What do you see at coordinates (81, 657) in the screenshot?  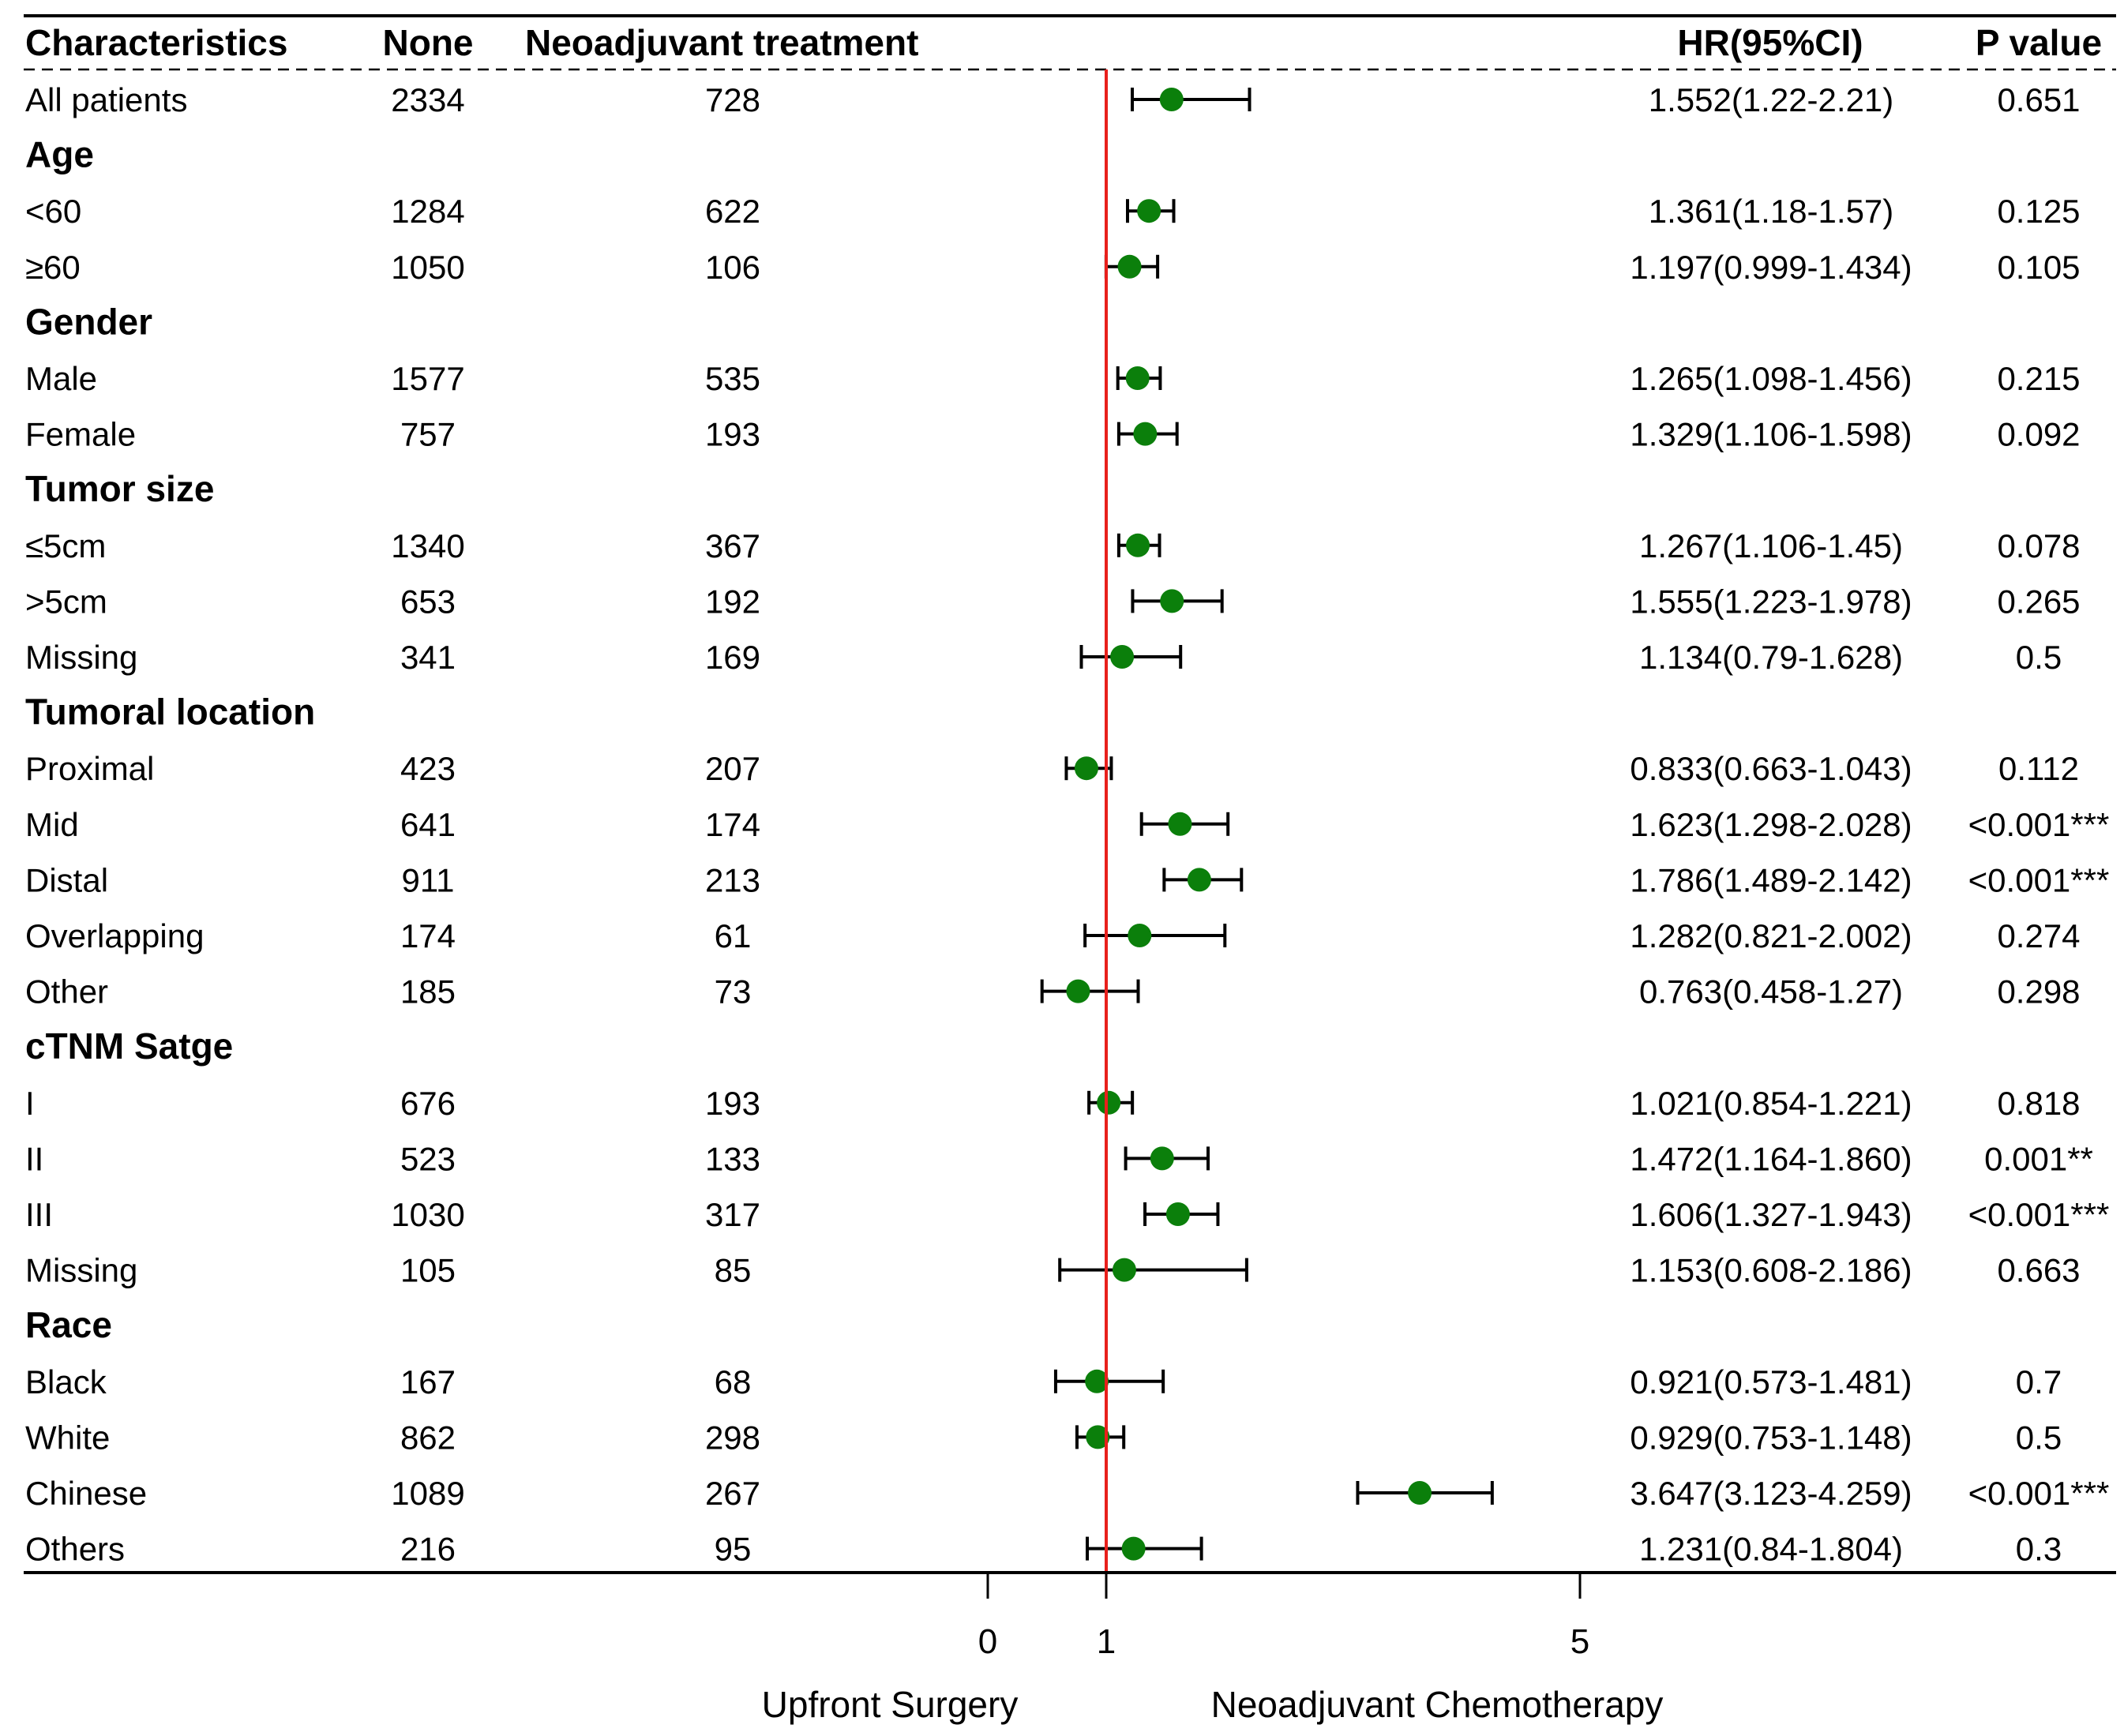 I see `row-label: Missing` at bounding box center [81, 657].